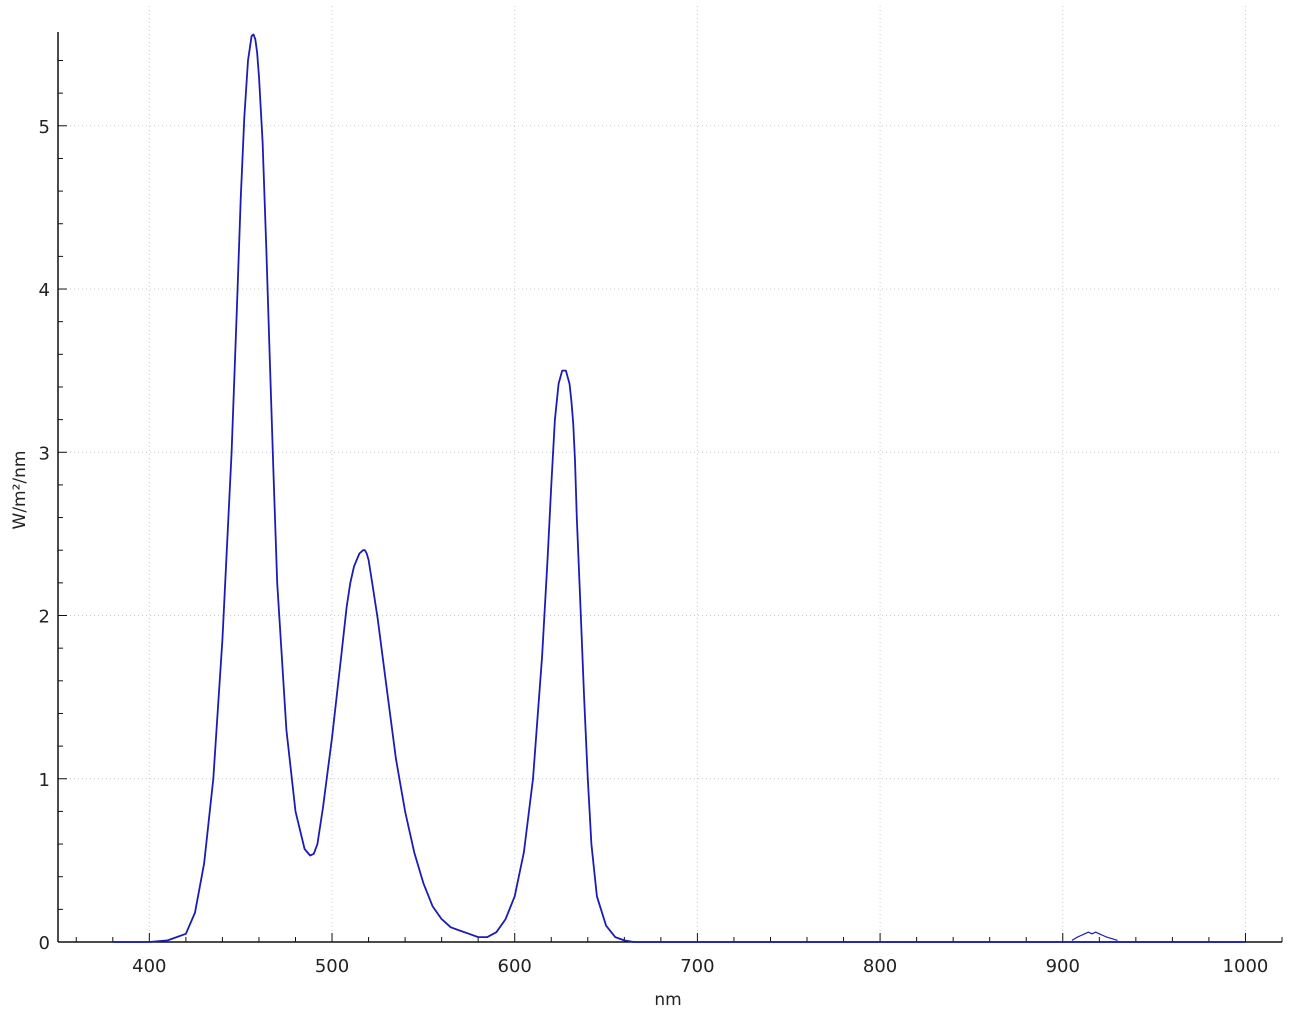 The height and width of the screenshot is (1022, 1290). Describe the element at coordinates (1094, 936) in the screenshot. I see `series-line` at that location.